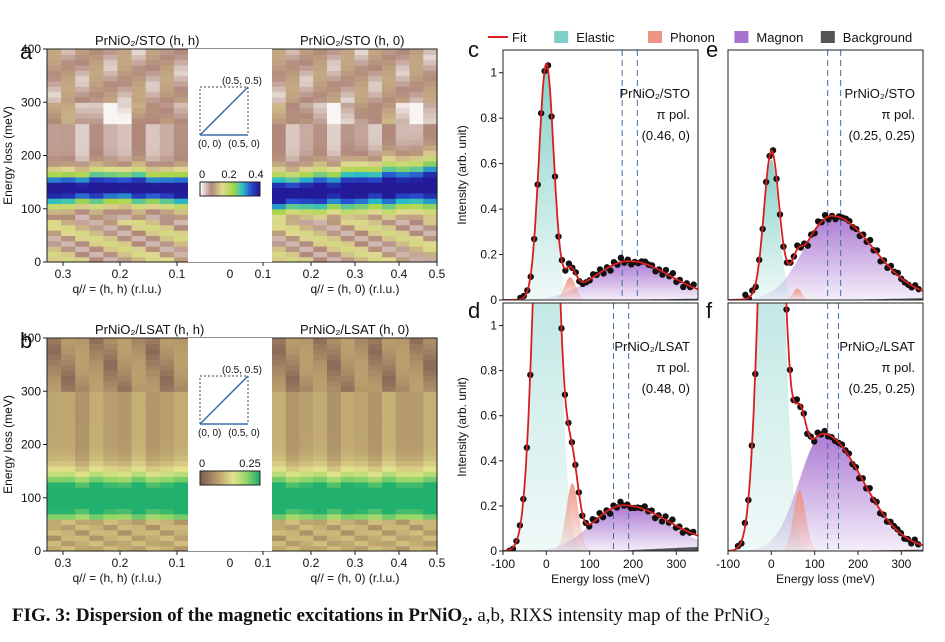  I want to click on legend-label: Magnon, so click(779, 37).